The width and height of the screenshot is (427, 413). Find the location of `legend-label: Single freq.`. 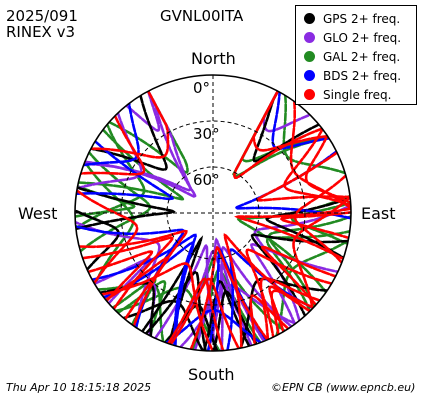

legend-label: Single freq. is located at coordinates (357, 94).